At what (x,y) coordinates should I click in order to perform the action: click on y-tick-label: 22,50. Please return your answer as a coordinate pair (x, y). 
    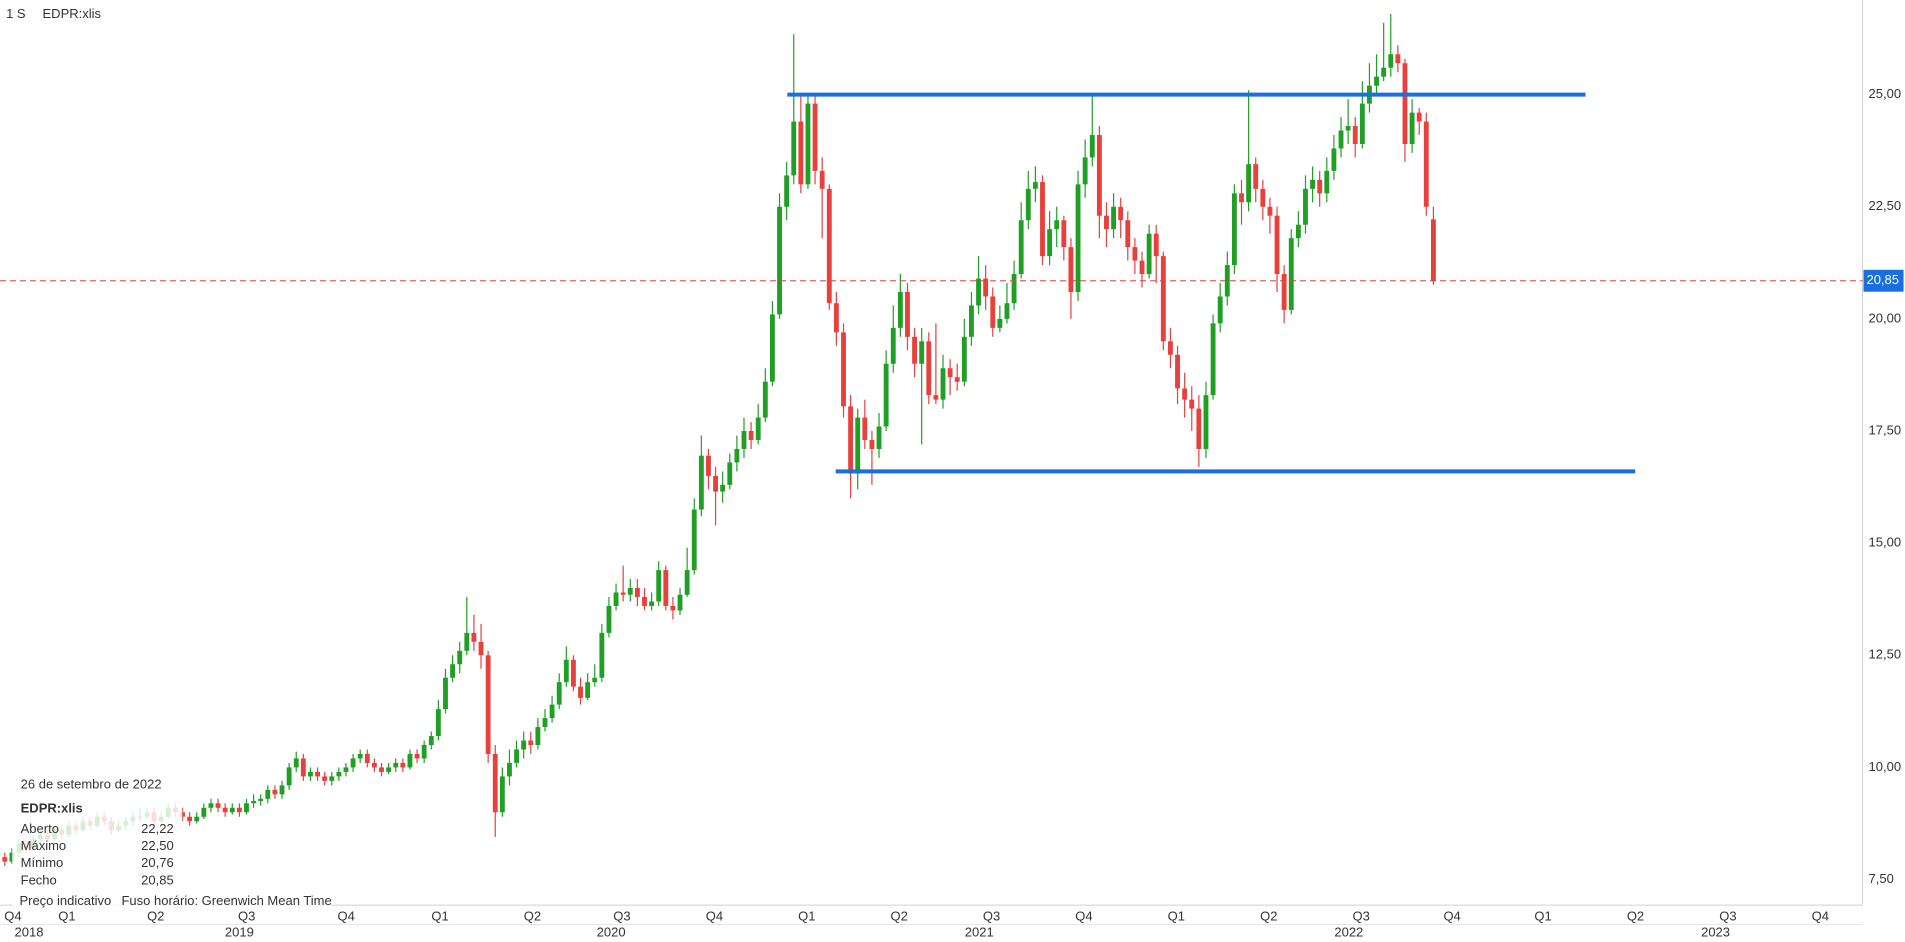
    Looking at the image, I should click on (1885, 205).